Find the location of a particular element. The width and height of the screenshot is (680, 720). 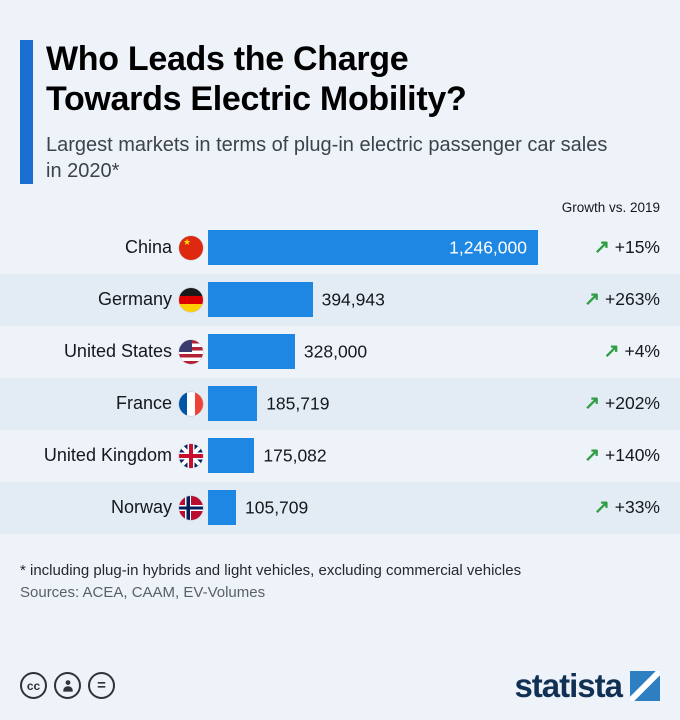

statista-slash-icon is located at coordinates (645, 685).